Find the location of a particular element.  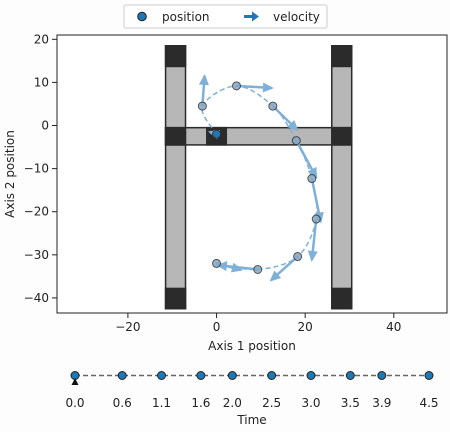

timeline-tick-label: 0.0 is located at coordinates (74, 403).